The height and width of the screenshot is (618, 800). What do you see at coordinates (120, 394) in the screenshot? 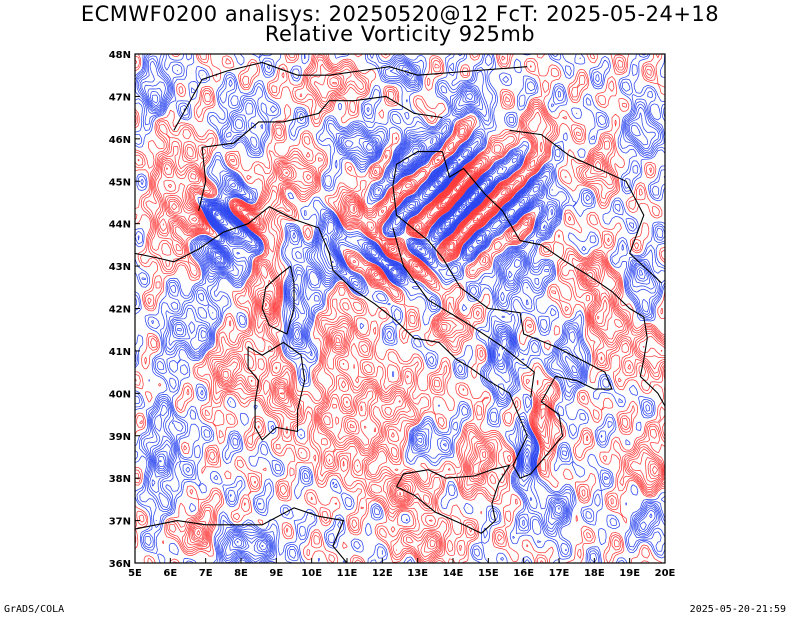
I see `latitude-tick-label: 40N` at bounding box center [120, 394].